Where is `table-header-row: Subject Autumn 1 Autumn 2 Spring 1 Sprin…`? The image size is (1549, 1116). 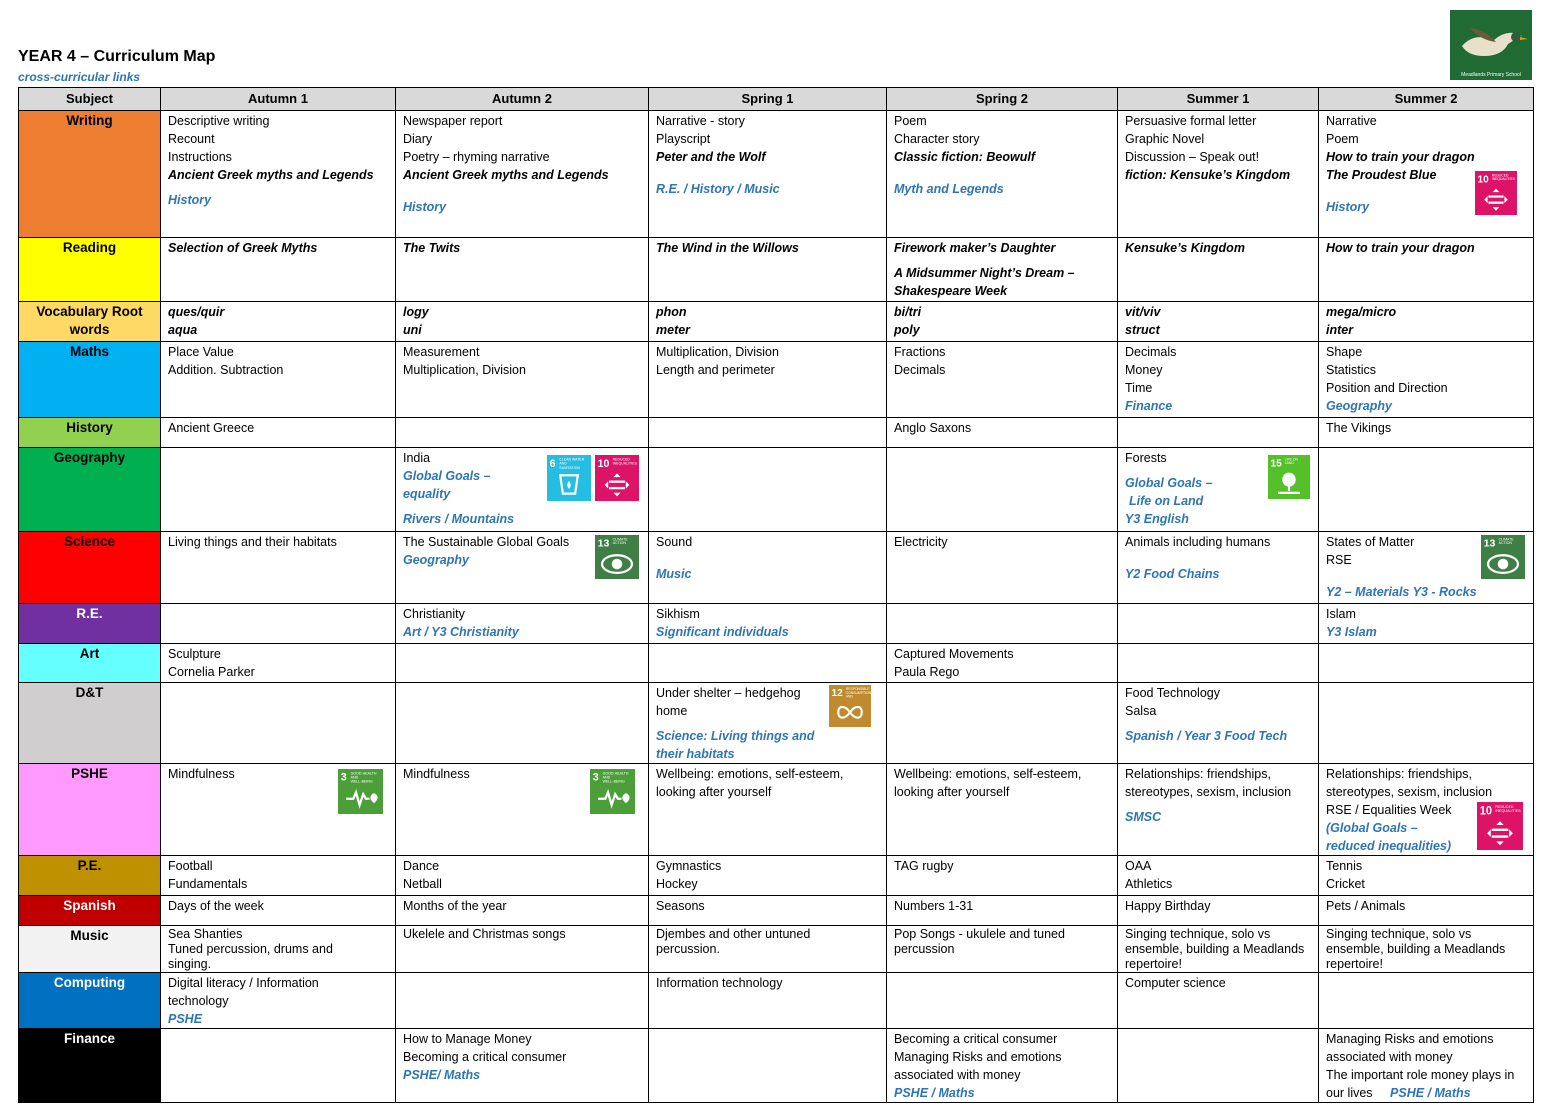
table-header-row: Subject Autumn 1 Autumn 2 Spring 1 Sprin… is located at coordinates (776, 99).